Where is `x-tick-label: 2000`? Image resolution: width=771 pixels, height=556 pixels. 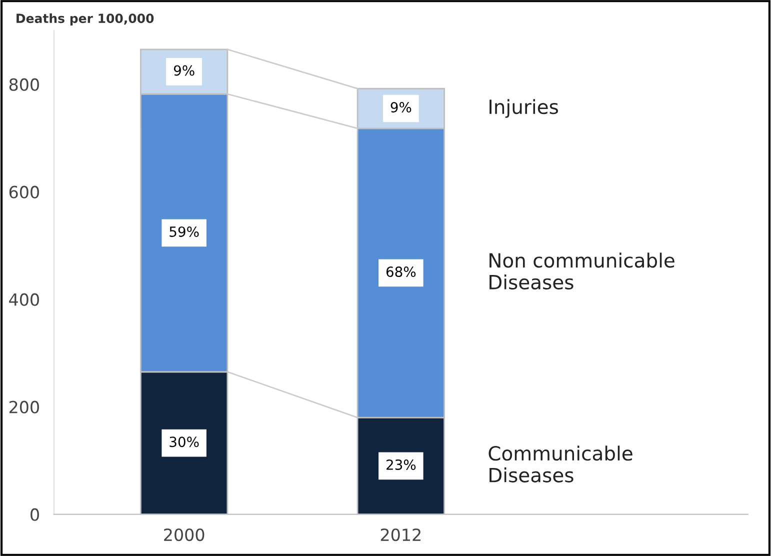
x-tick-label: 2000 is located at coordinates (184, 535).